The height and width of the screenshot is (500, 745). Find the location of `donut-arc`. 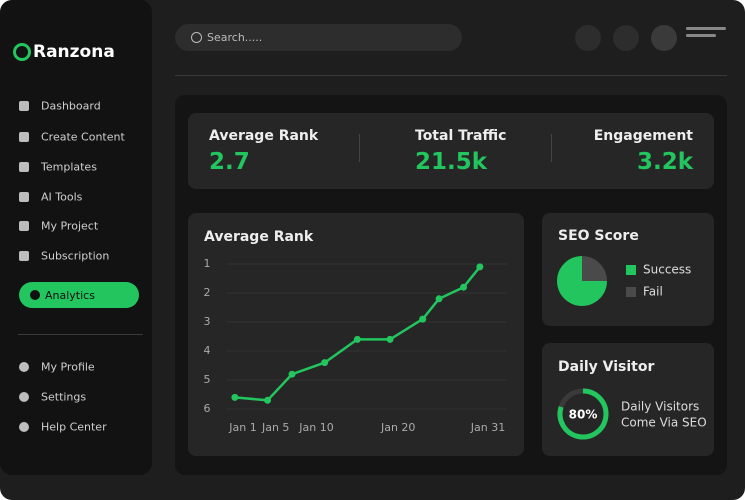

donut-arc is located at coordinates (583, 414).